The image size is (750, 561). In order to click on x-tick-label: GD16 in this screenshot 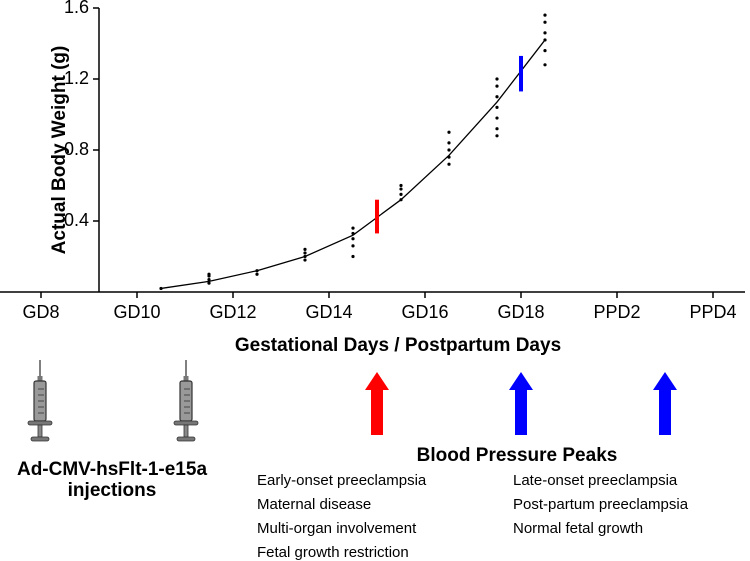, I will do `click(424, 312)`.